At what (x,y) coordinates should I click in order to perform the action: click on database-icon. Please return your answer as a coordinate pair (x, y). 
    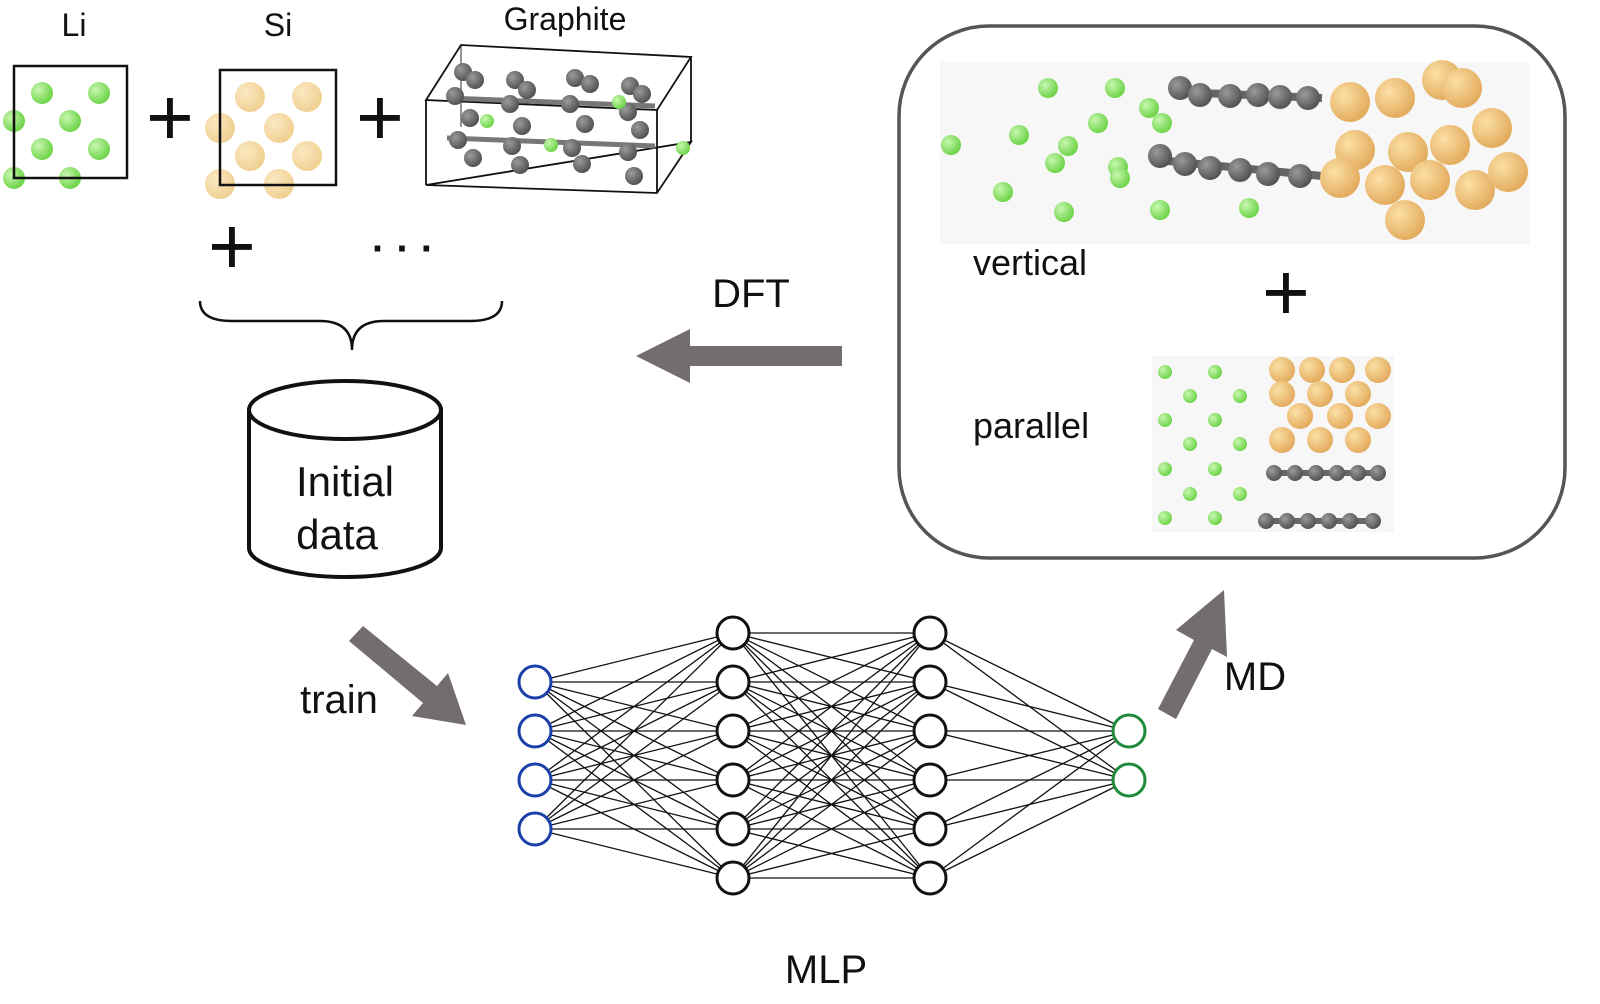
    Looking at the image, I should click on (345, 479).